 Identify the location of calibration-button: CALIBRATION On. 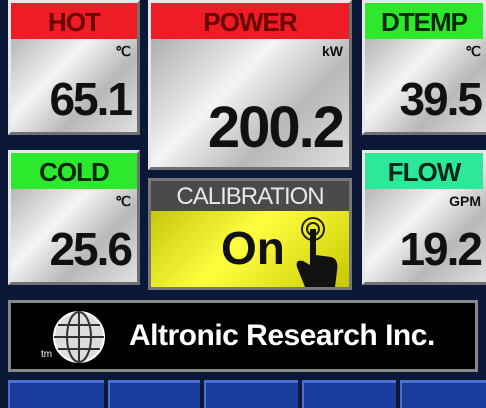
(250, 234).